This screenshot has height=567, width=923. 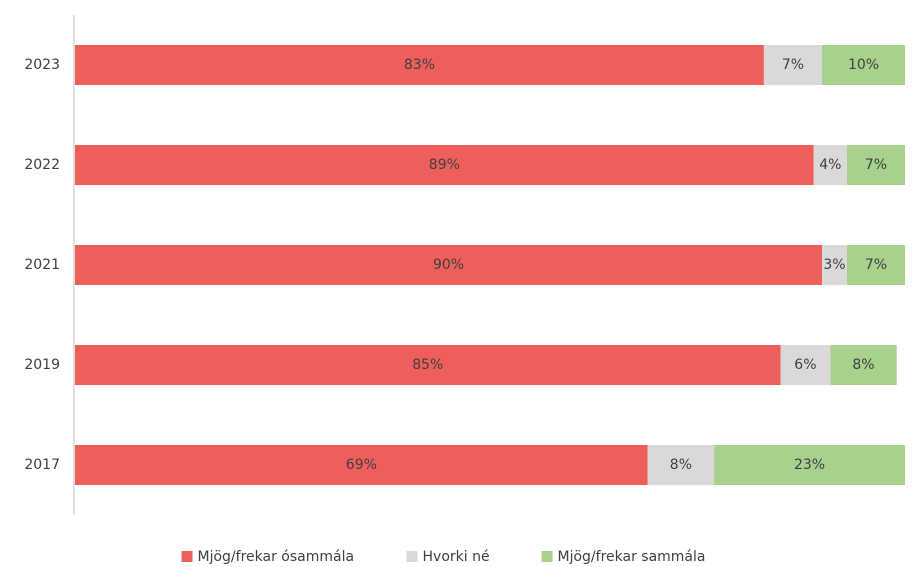 I want to click on data-label: 85%, so click(x=427, y=365).